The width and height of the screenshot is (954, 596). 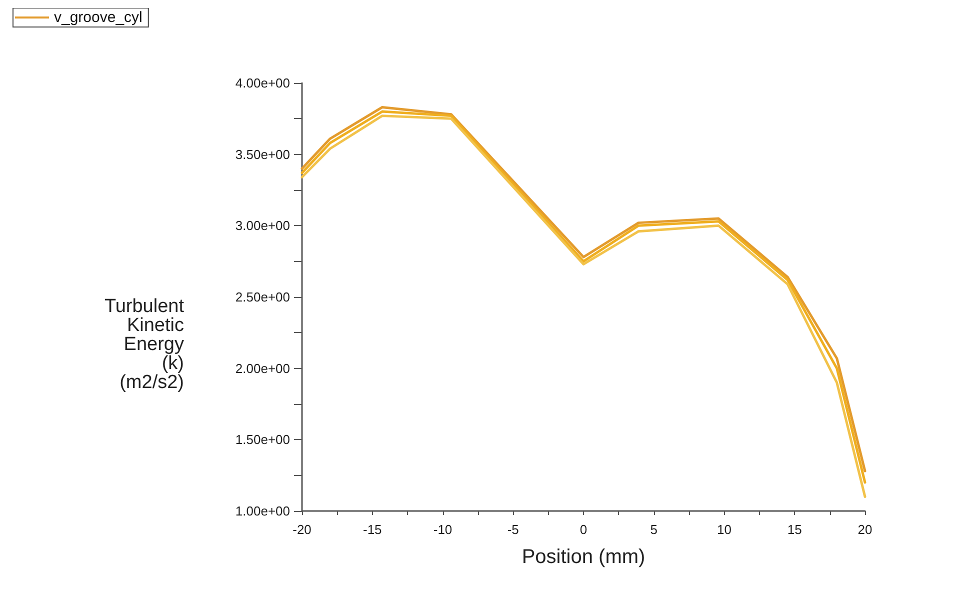 I want to click on x-tick-label: -10, so click(x=442, y=529).